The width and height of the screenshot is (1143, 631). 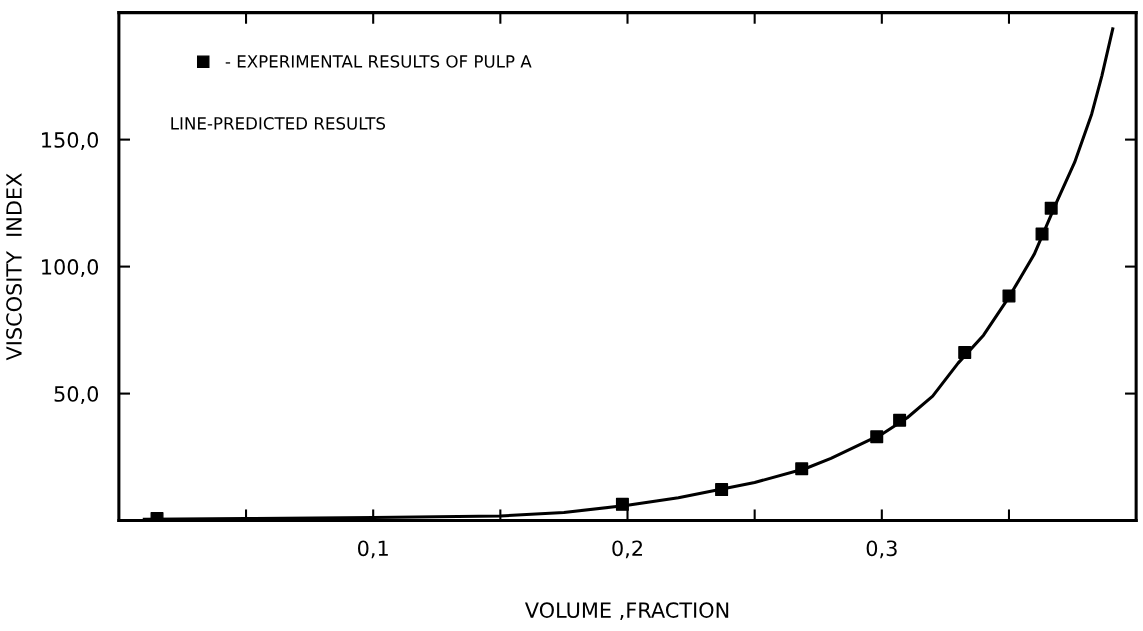 I want to click on annotation: LINE-PREDICTED RESULTS, so click(x=278, y=123).